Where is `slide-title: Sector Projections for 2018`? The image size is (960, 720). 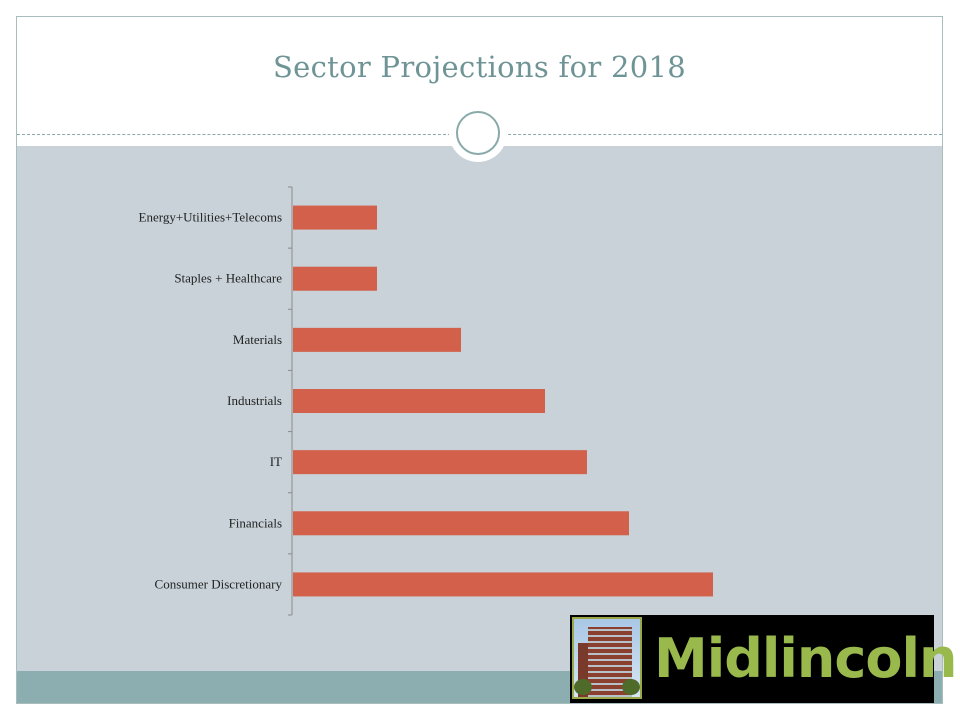 slide-title: Sector Projections for 2018 is located at coordinates (479, 67).